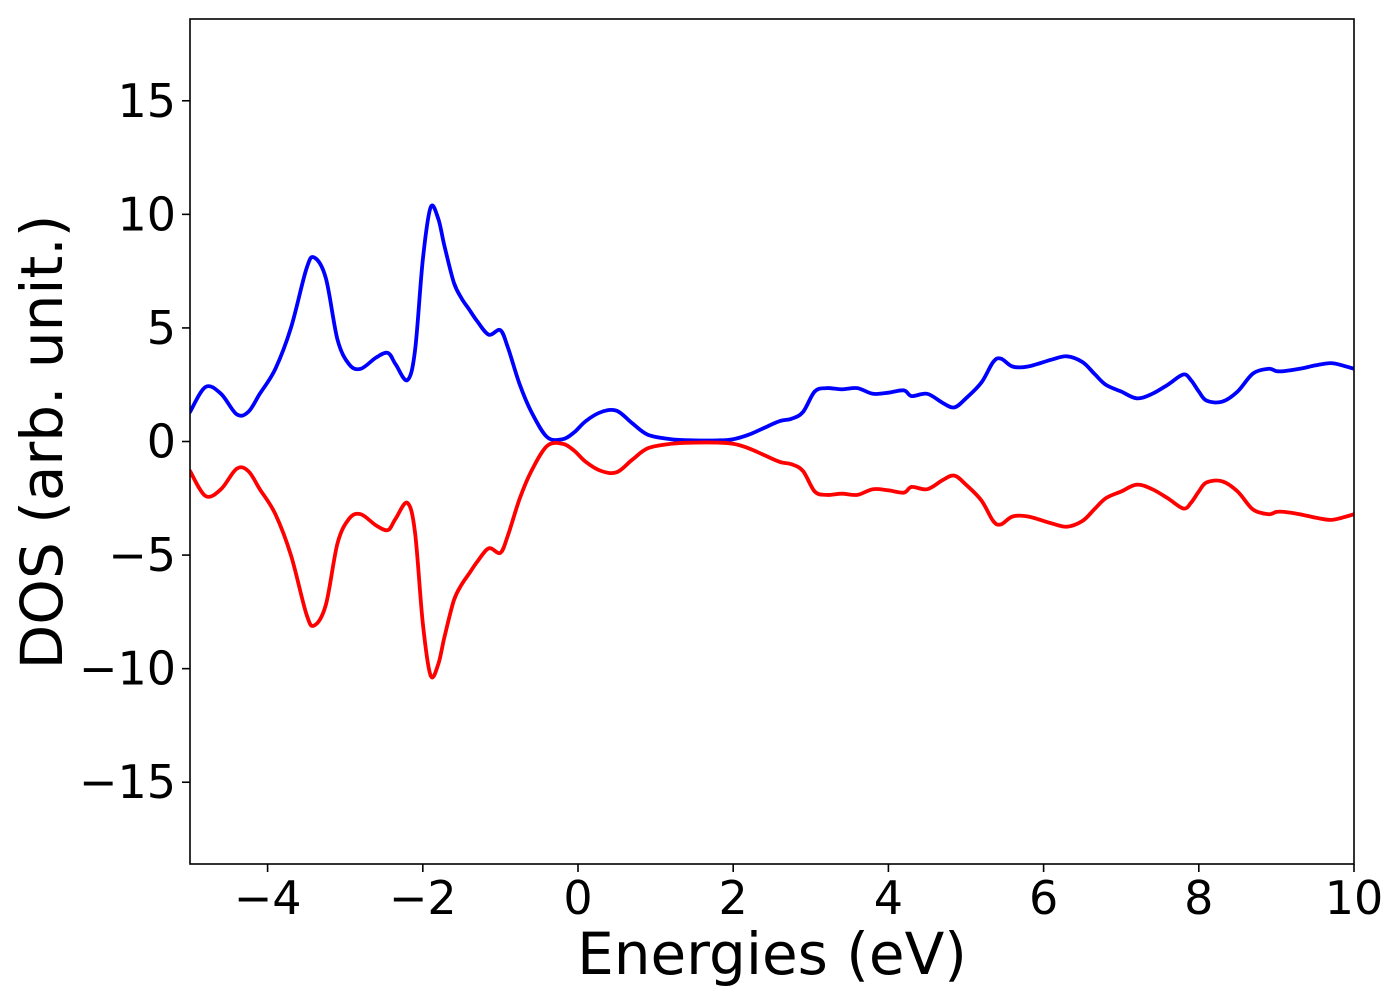  Describe the element at coordinates (1198, 898) in the screenshot. I see `x-tick-label: 8` at that location.